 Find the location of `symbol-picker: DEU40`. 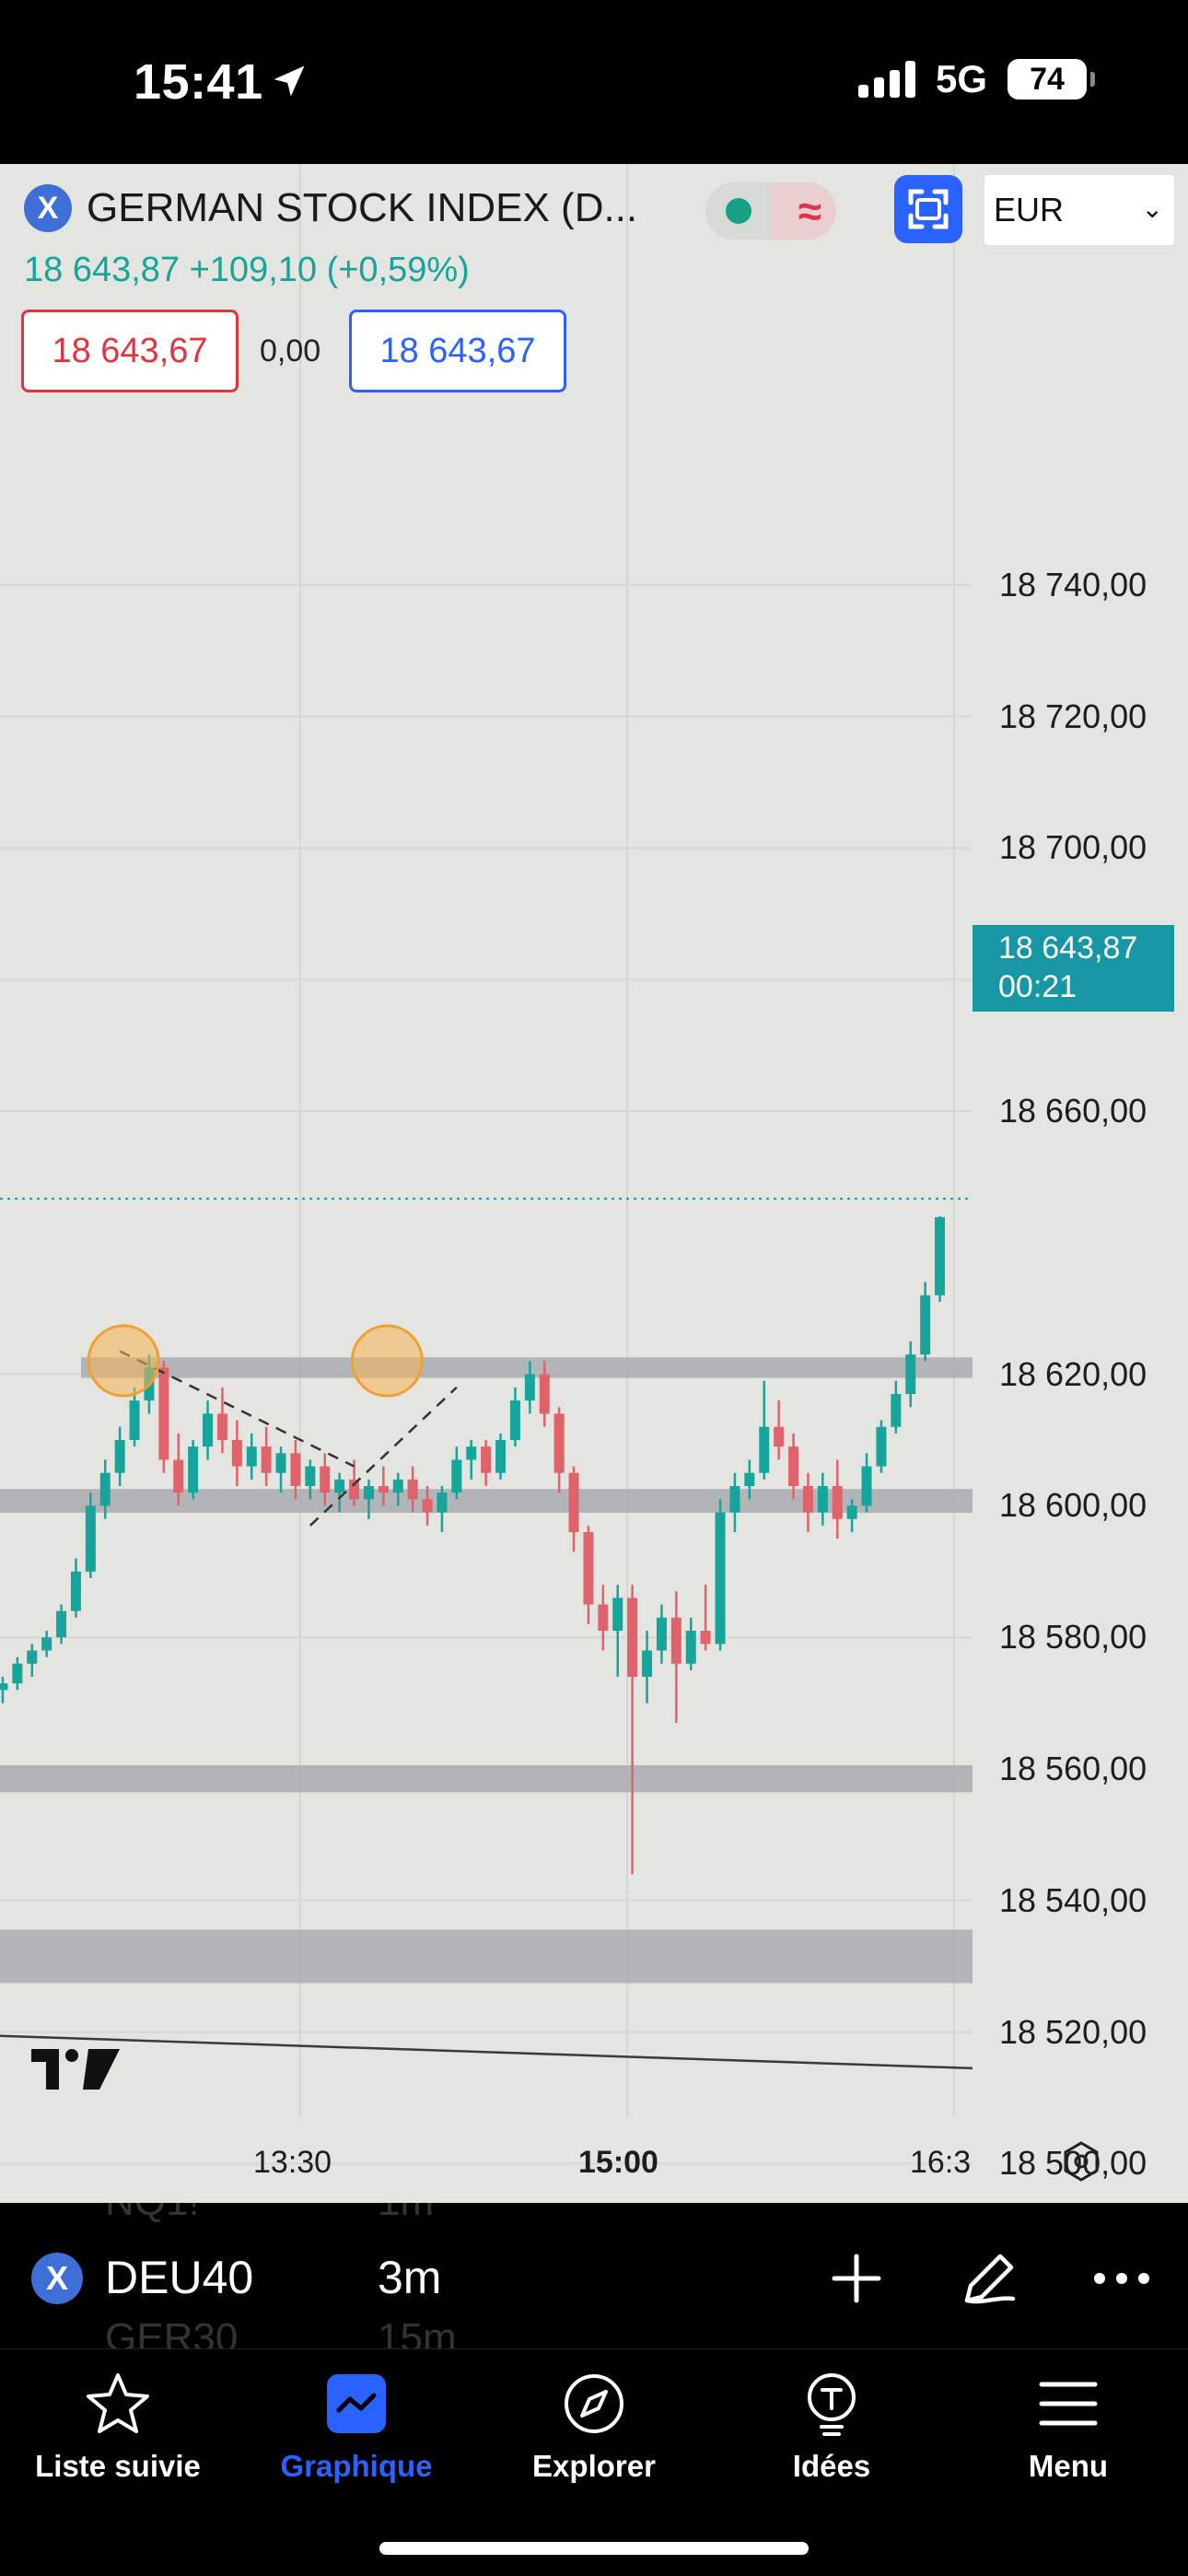

symbol-picker: DEU40 is located at coordinates (179, 2277).